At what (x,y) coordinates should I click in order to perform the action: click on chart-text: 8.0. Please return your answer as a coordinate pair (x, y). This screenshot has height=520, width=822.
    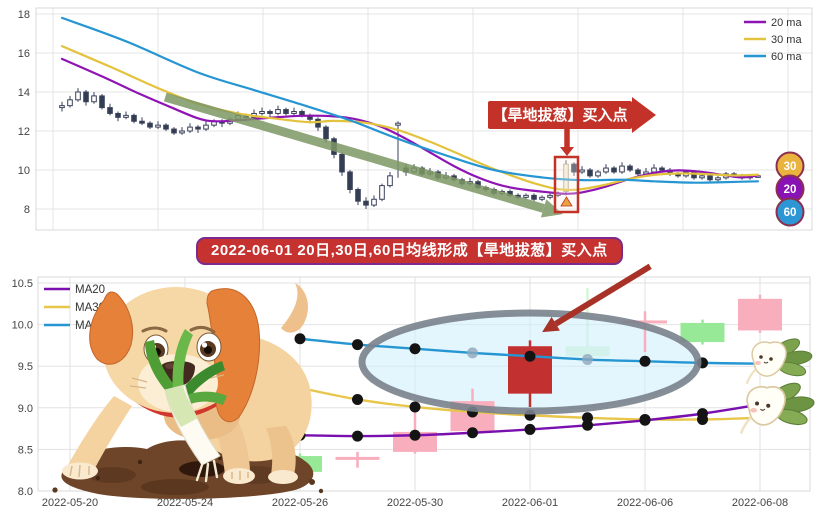
    Looking at the image, I should click on (25, 492).